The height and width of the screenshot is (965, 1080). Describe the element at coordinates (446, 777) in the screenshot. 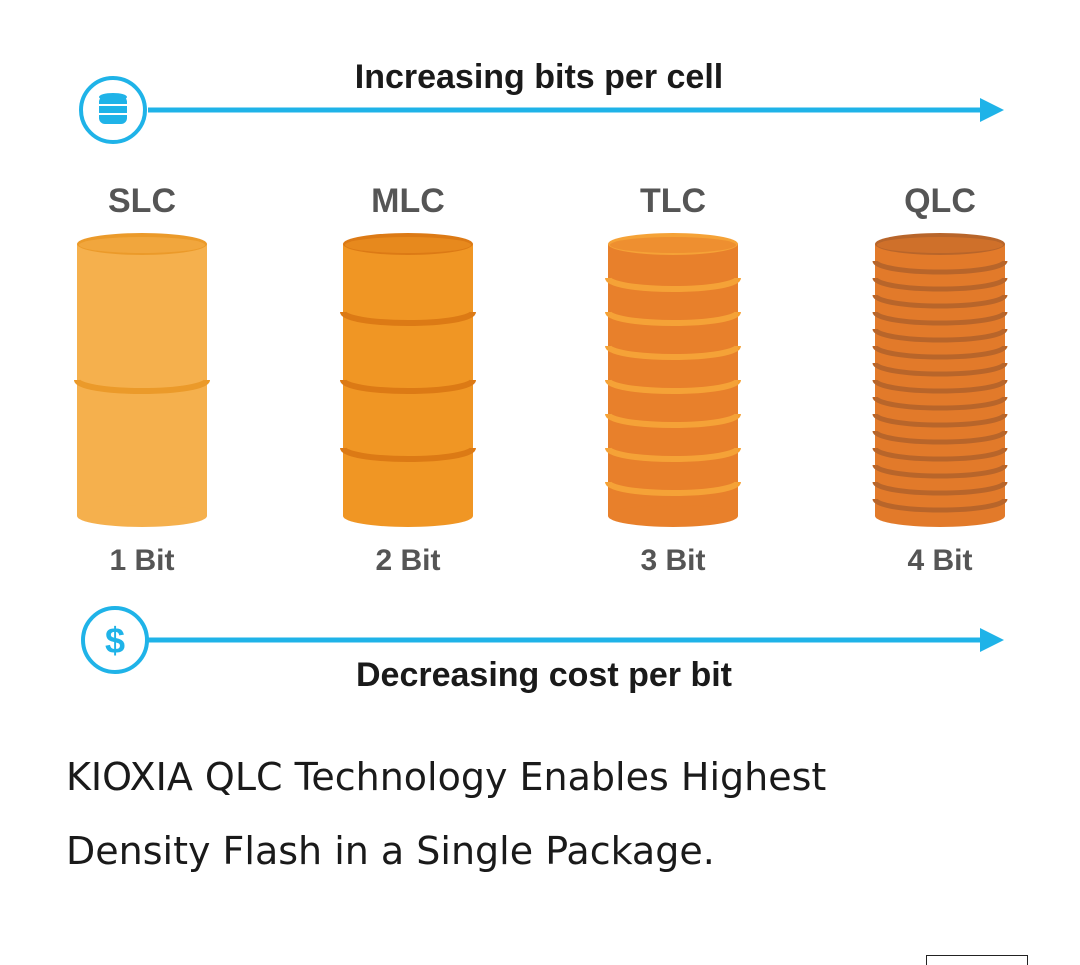

I see `caption-line-1: KIOXIA QLC Technology Enables Highest` at that location.